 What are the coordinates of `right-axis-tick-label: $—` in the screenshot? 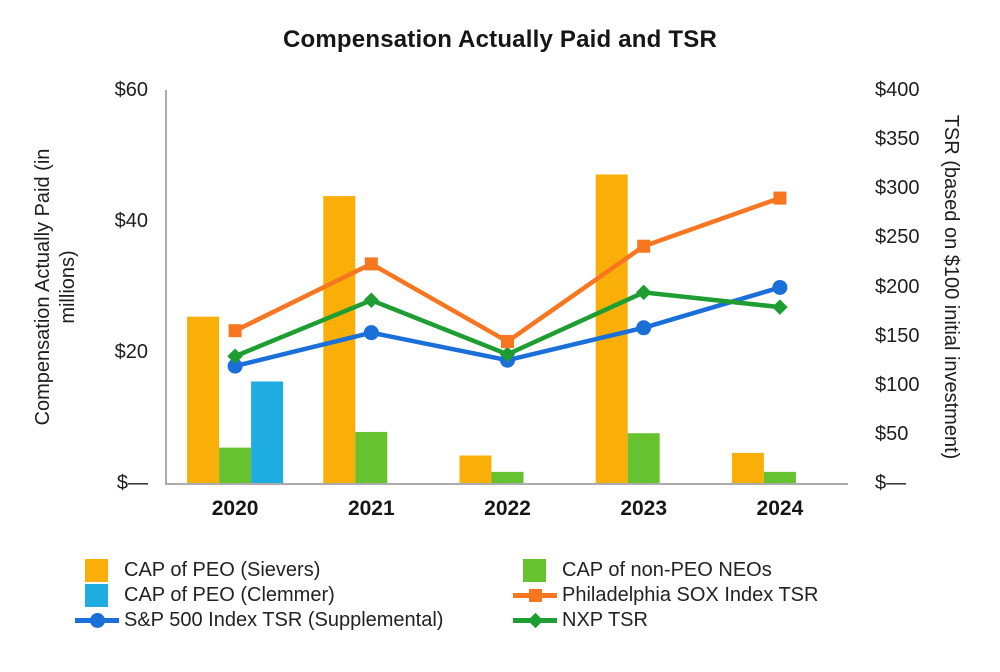 It's located at (891, 483).